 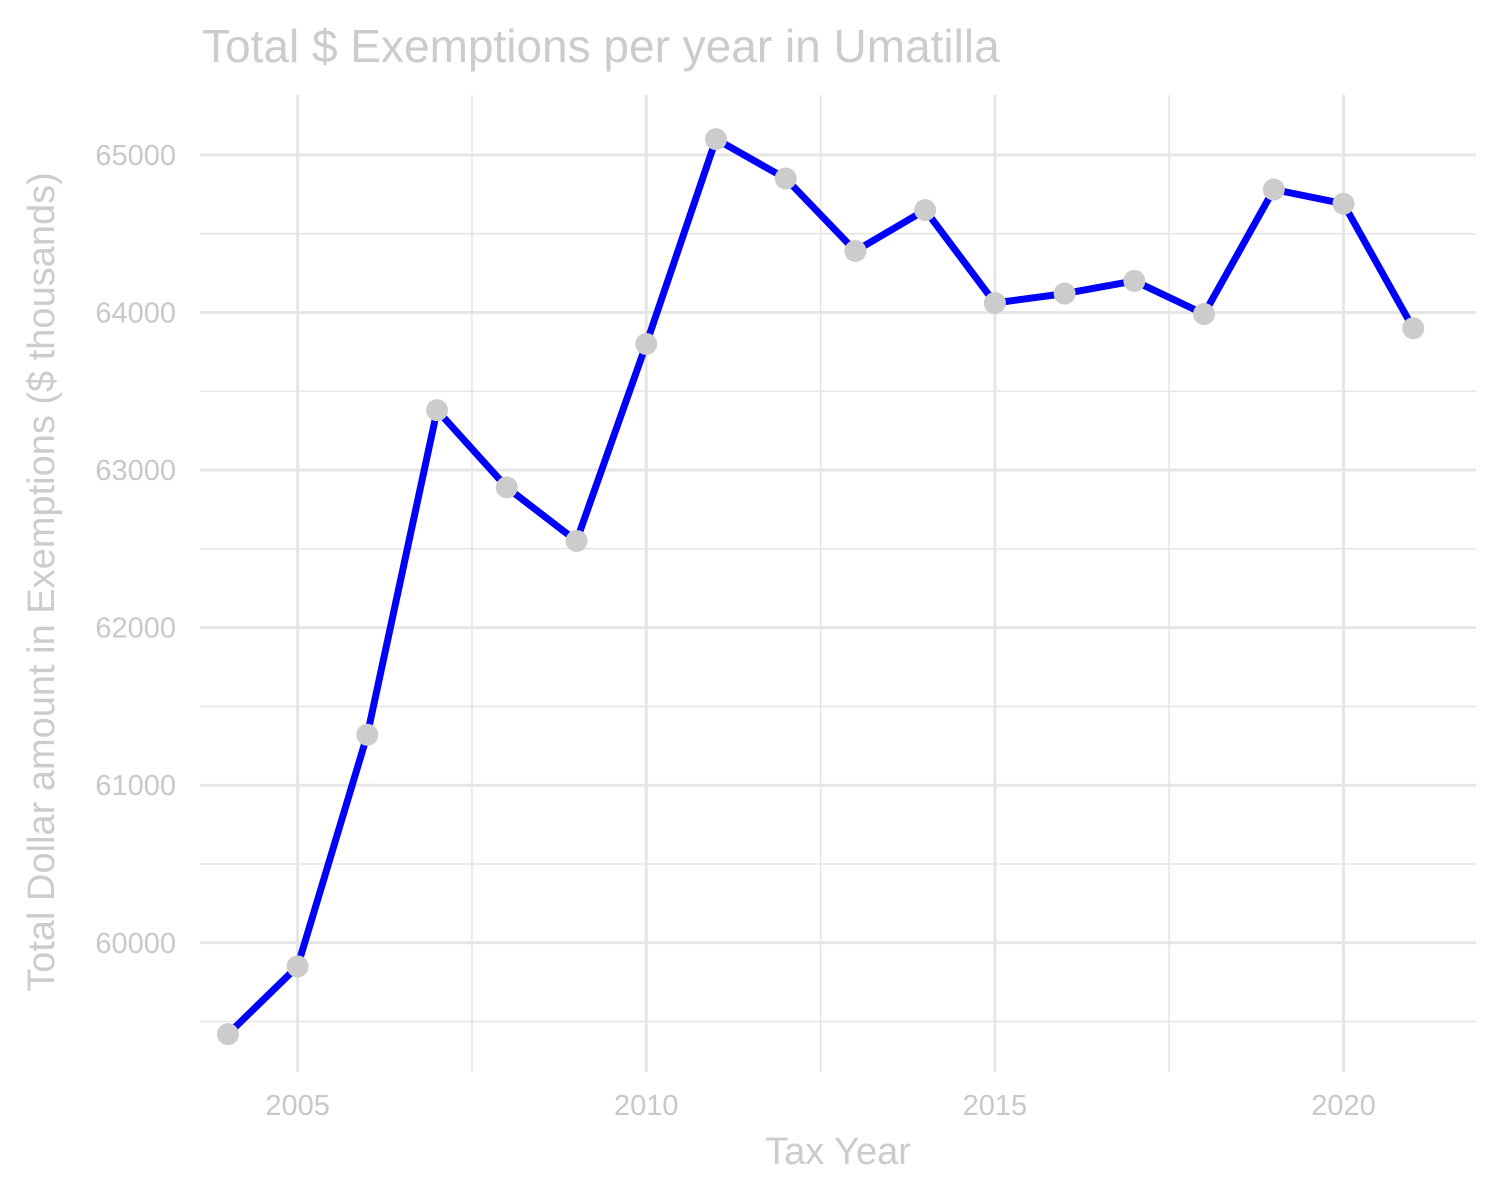 What do you see at coordinates (1343, 1106) in the screenshot?
I see `x-tick-label: 2020` at bounding box center [1343, 1106].